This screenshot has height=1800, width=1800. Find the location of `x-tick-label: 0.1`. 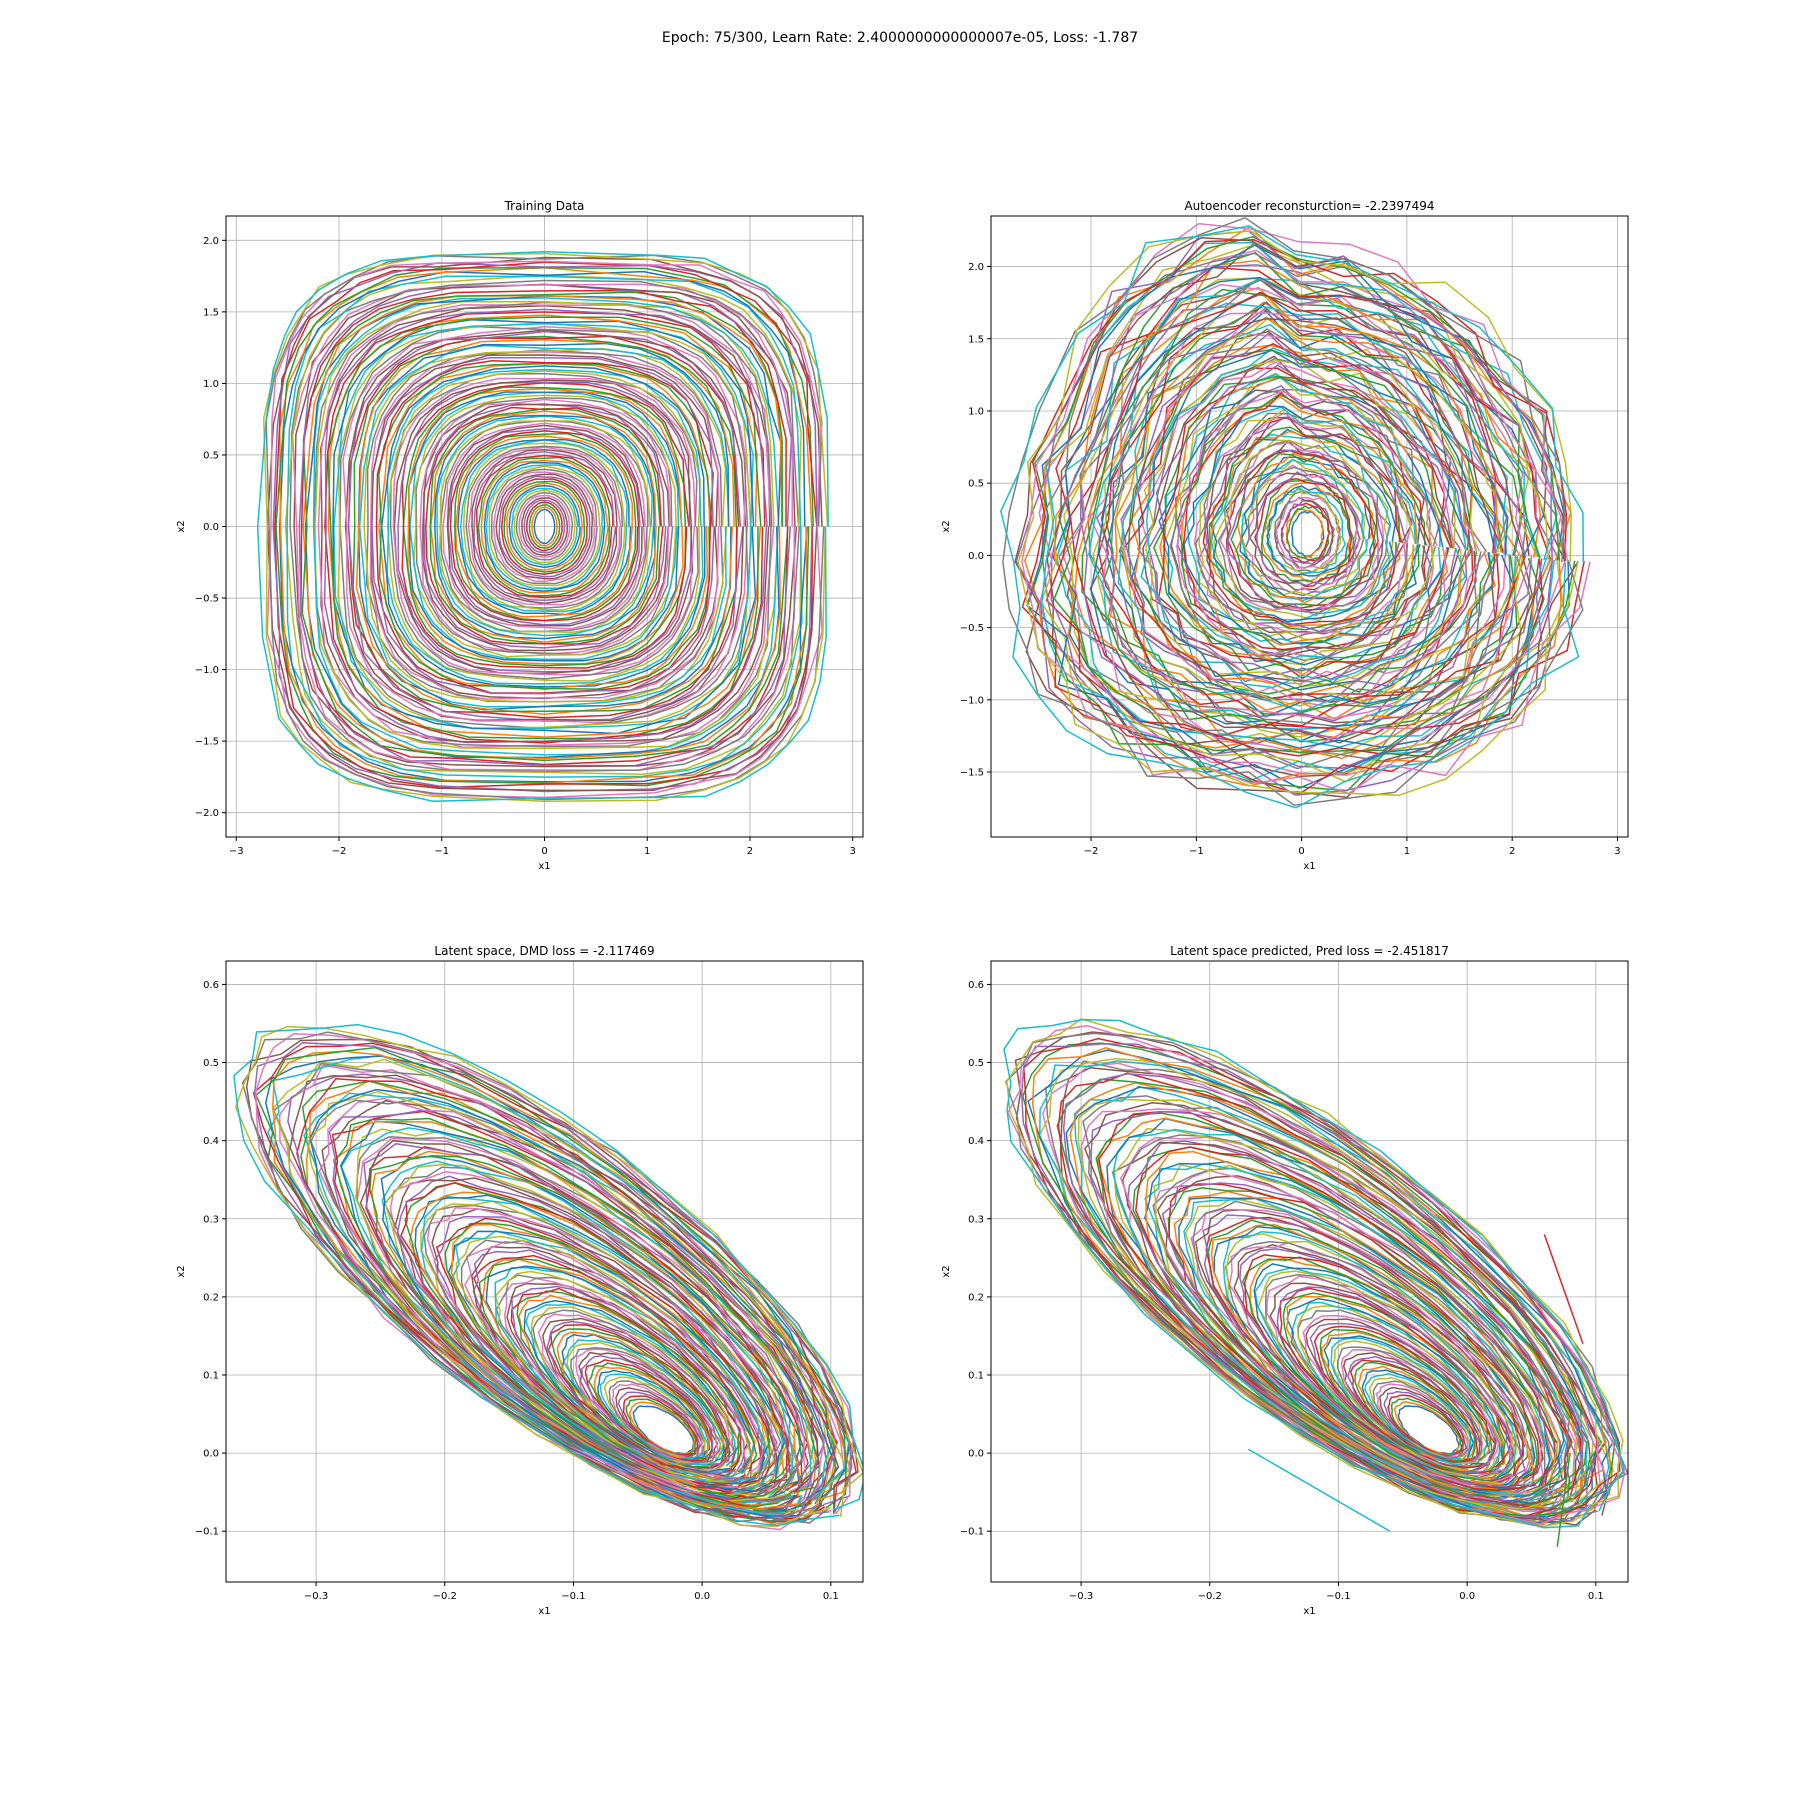

x-tick-label: 0.1 is located at coordinates (1596, 1596).